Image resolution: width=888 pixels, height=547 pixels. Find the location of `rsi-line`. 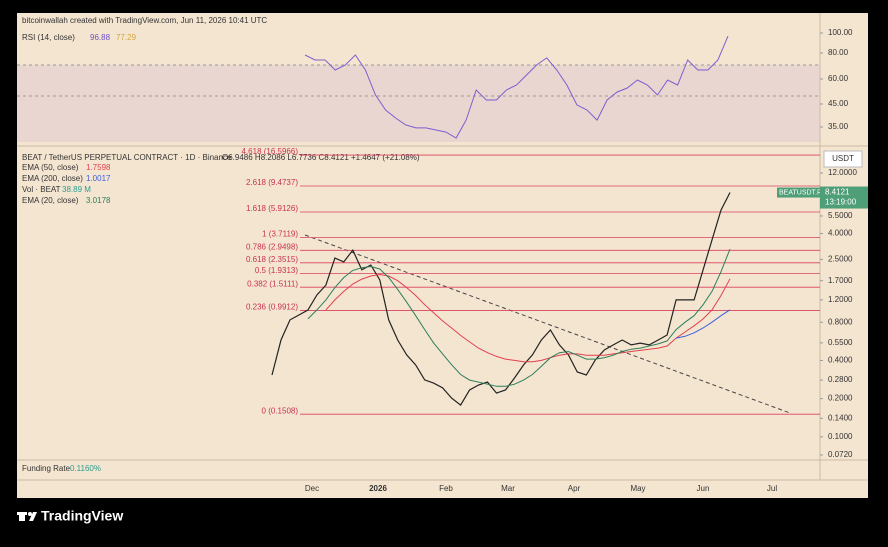

rsi-line is located at coordinates (516, 87).